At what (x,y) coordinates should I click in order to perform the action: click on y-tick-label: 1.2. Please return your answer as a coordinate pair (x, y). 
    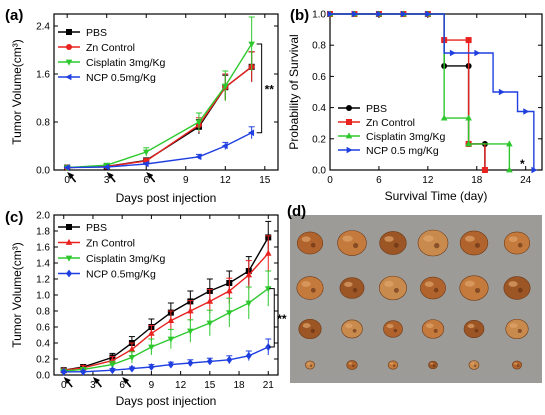
    Looking at the image, I should click on (43, 280).